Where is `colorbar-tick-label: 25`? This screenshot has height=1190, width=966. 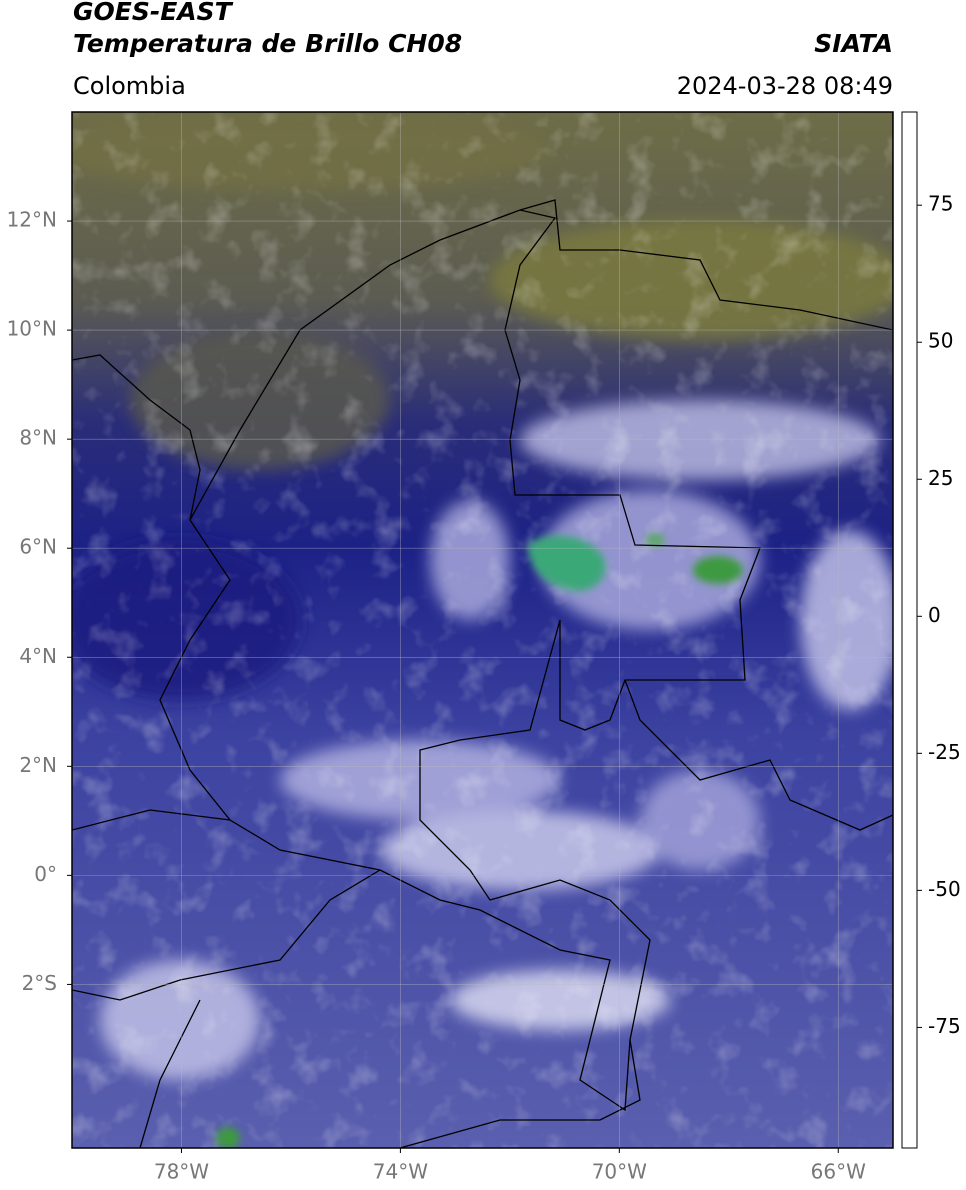
colorbar-tick-label: 25 is located at coordinates (940, 478).